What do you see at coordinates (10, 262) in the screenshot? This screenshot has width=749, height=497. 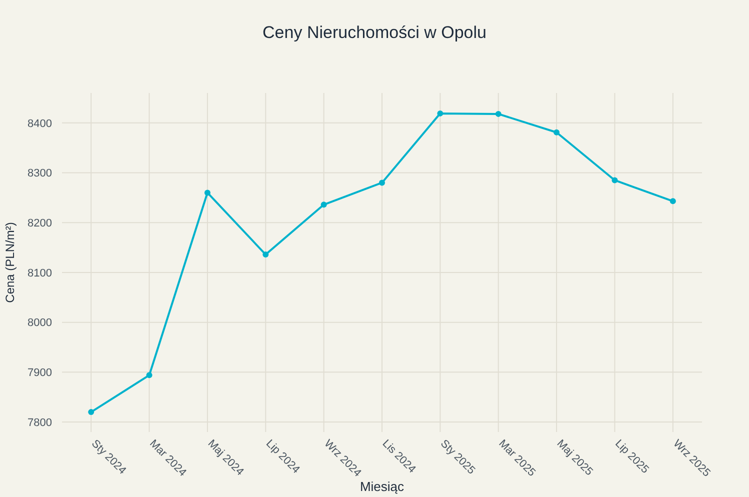 I see `y-axis-title: Cena (PLN/m²)` at bounding box center [10, 262].